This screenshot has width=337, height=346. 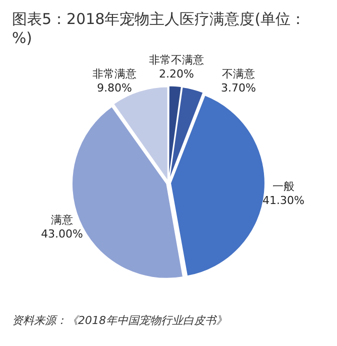 What do you see at coordinates (176, 74) in the screenshot?
I see `data-label: 2.20%` at bounding box center [176, 74].